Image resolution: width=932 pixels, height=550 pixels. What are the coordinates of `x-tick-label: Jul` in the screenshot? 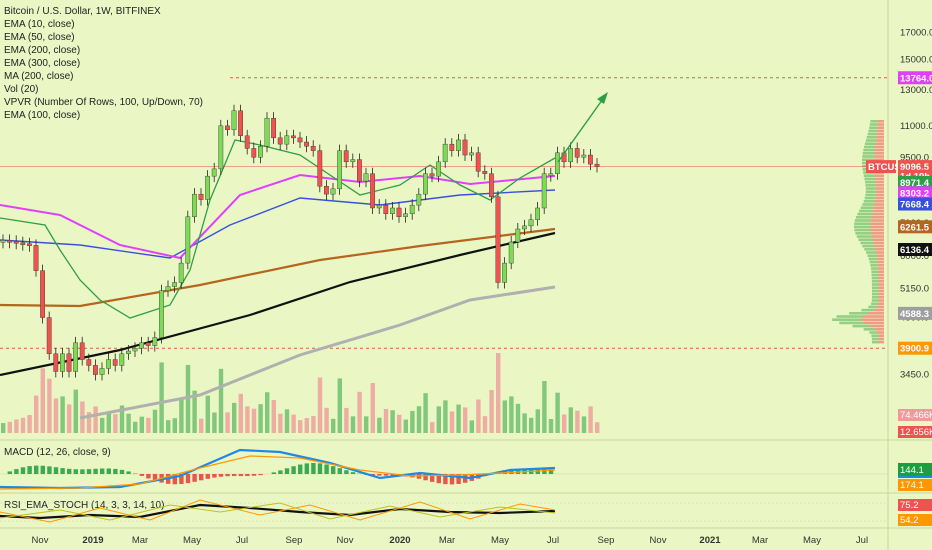 It's located at (862, 540).